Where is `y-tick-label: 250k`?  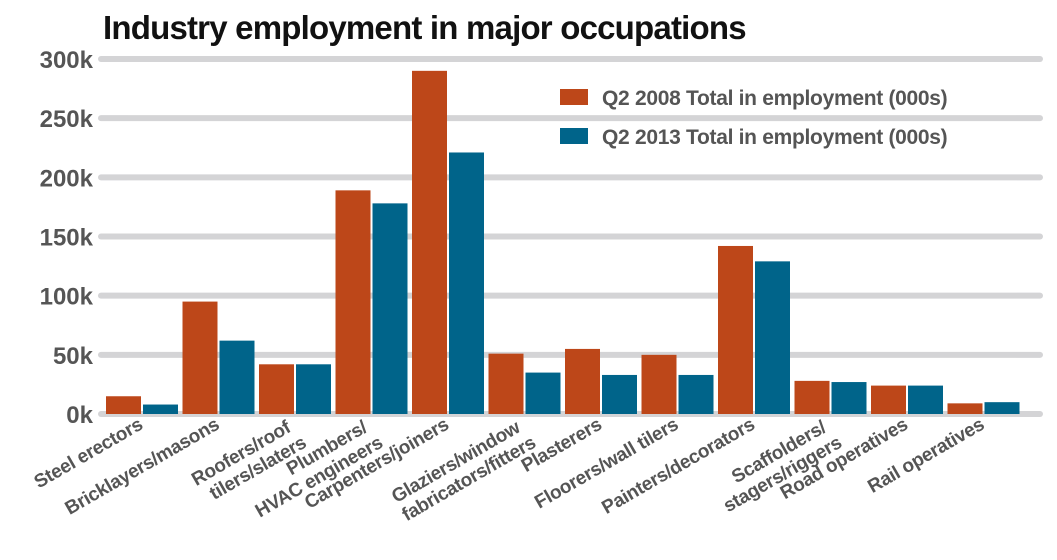 y-tick-label: 250k is located at coordinates (67, 119).